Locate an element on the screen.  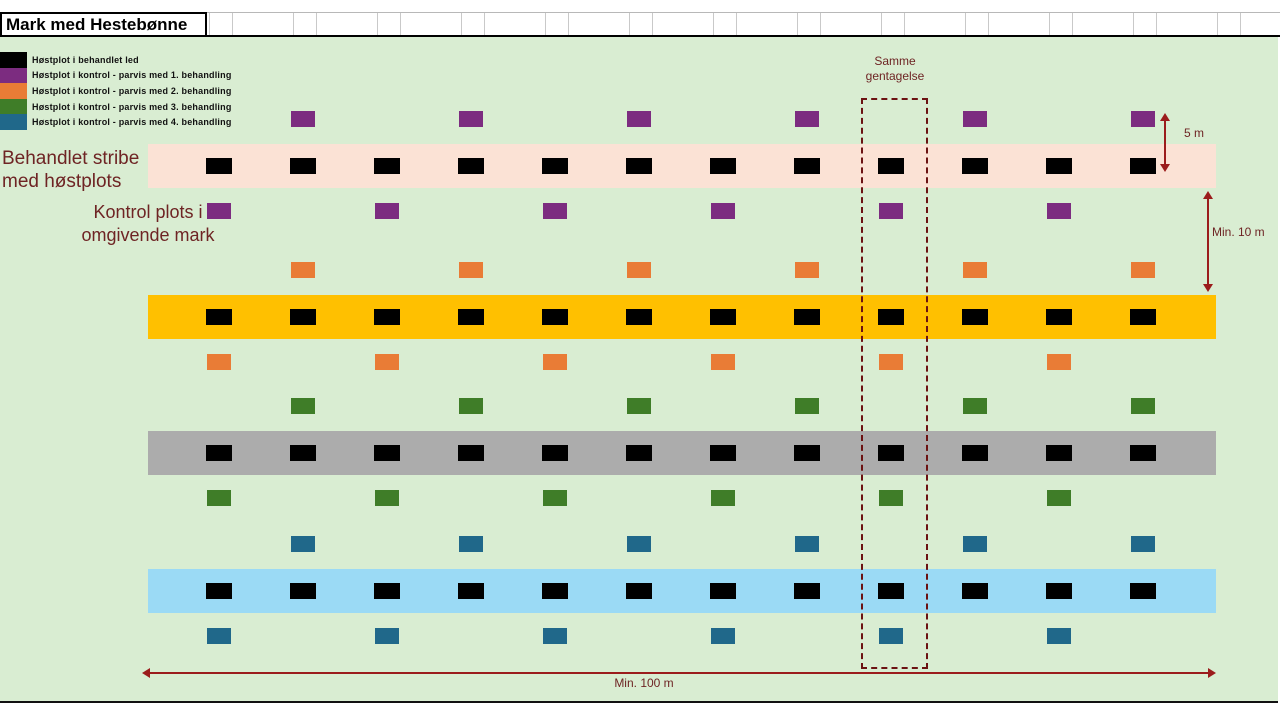
same-replicate-box is located at coordinates (894, 383).